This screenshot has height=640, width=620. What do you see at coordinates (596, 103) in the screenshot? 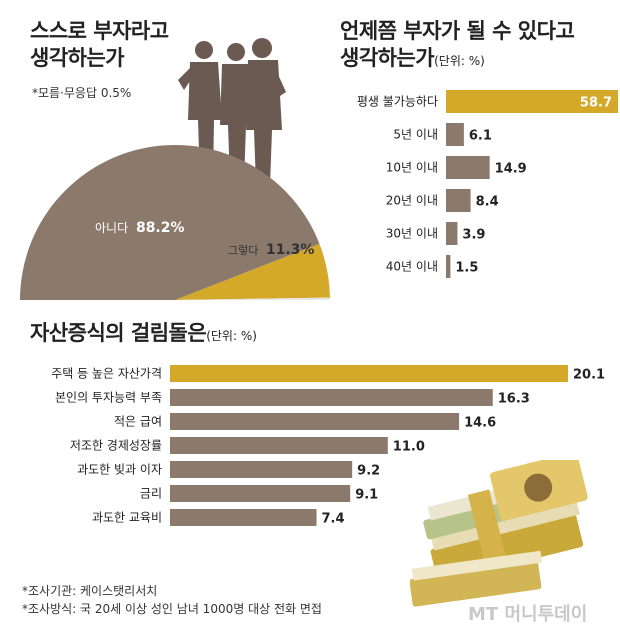
I see `when-value-label: 58.7` at bounding box center [596, 103].